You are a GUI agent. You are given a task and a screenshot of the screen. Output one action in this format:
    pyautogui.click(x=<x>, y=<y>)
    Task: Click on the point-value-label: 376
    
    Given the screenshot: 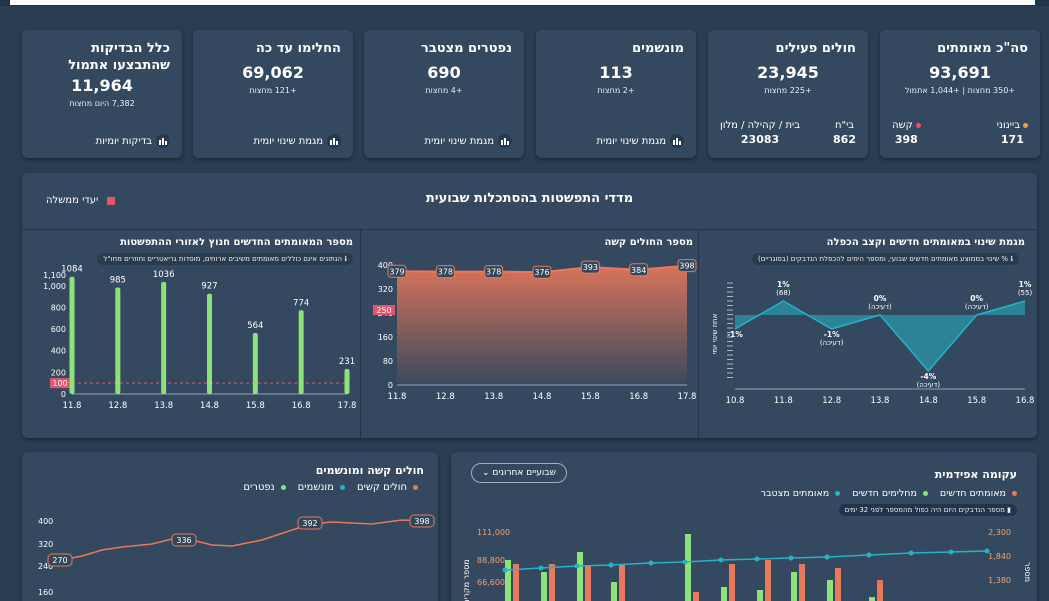 What is the action you would take?
    pyautogui.click(x=541, y=272)
    